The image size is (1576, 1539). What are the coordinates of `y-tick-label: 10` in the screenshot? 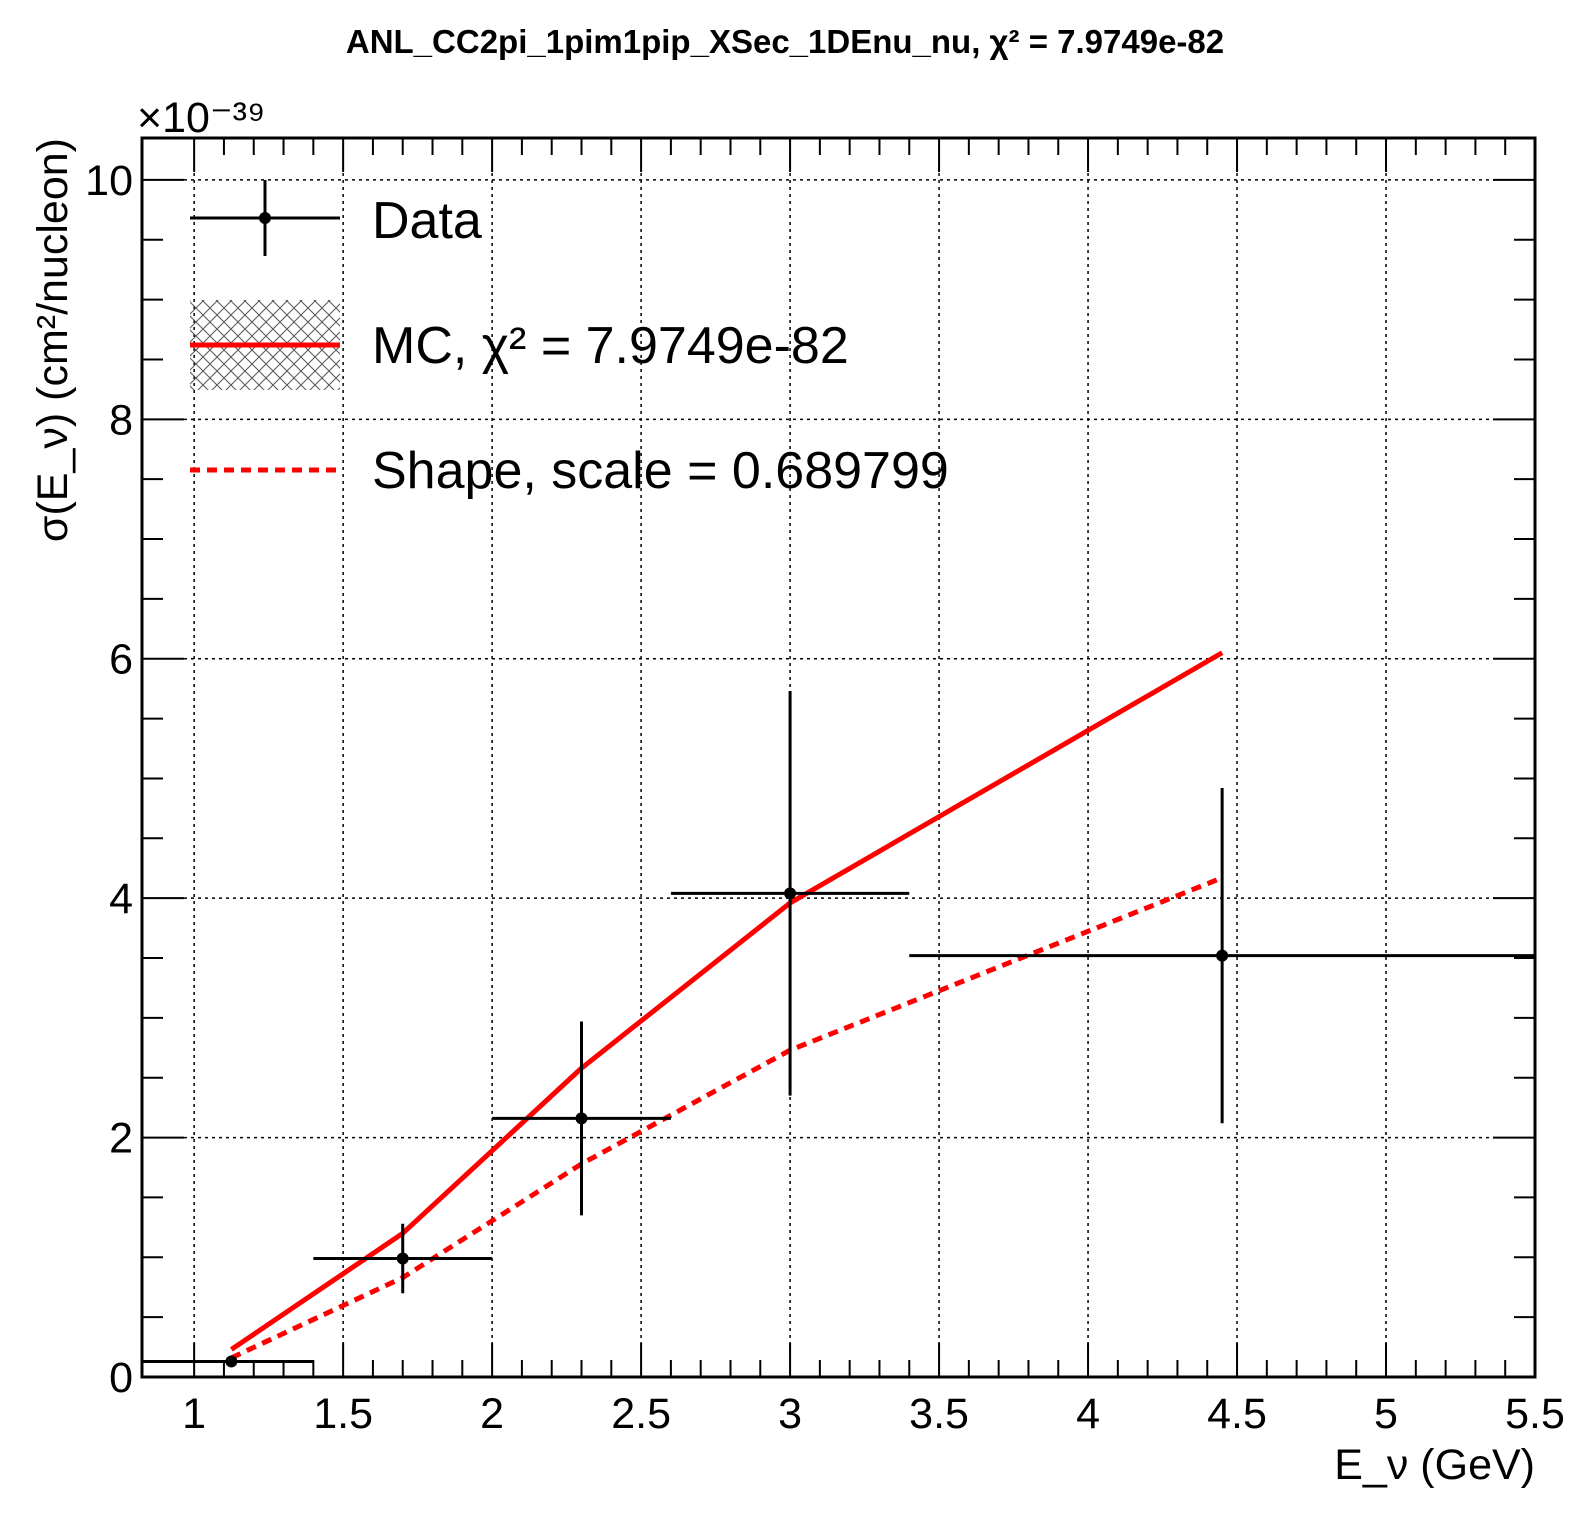 It's located at (109, 181).